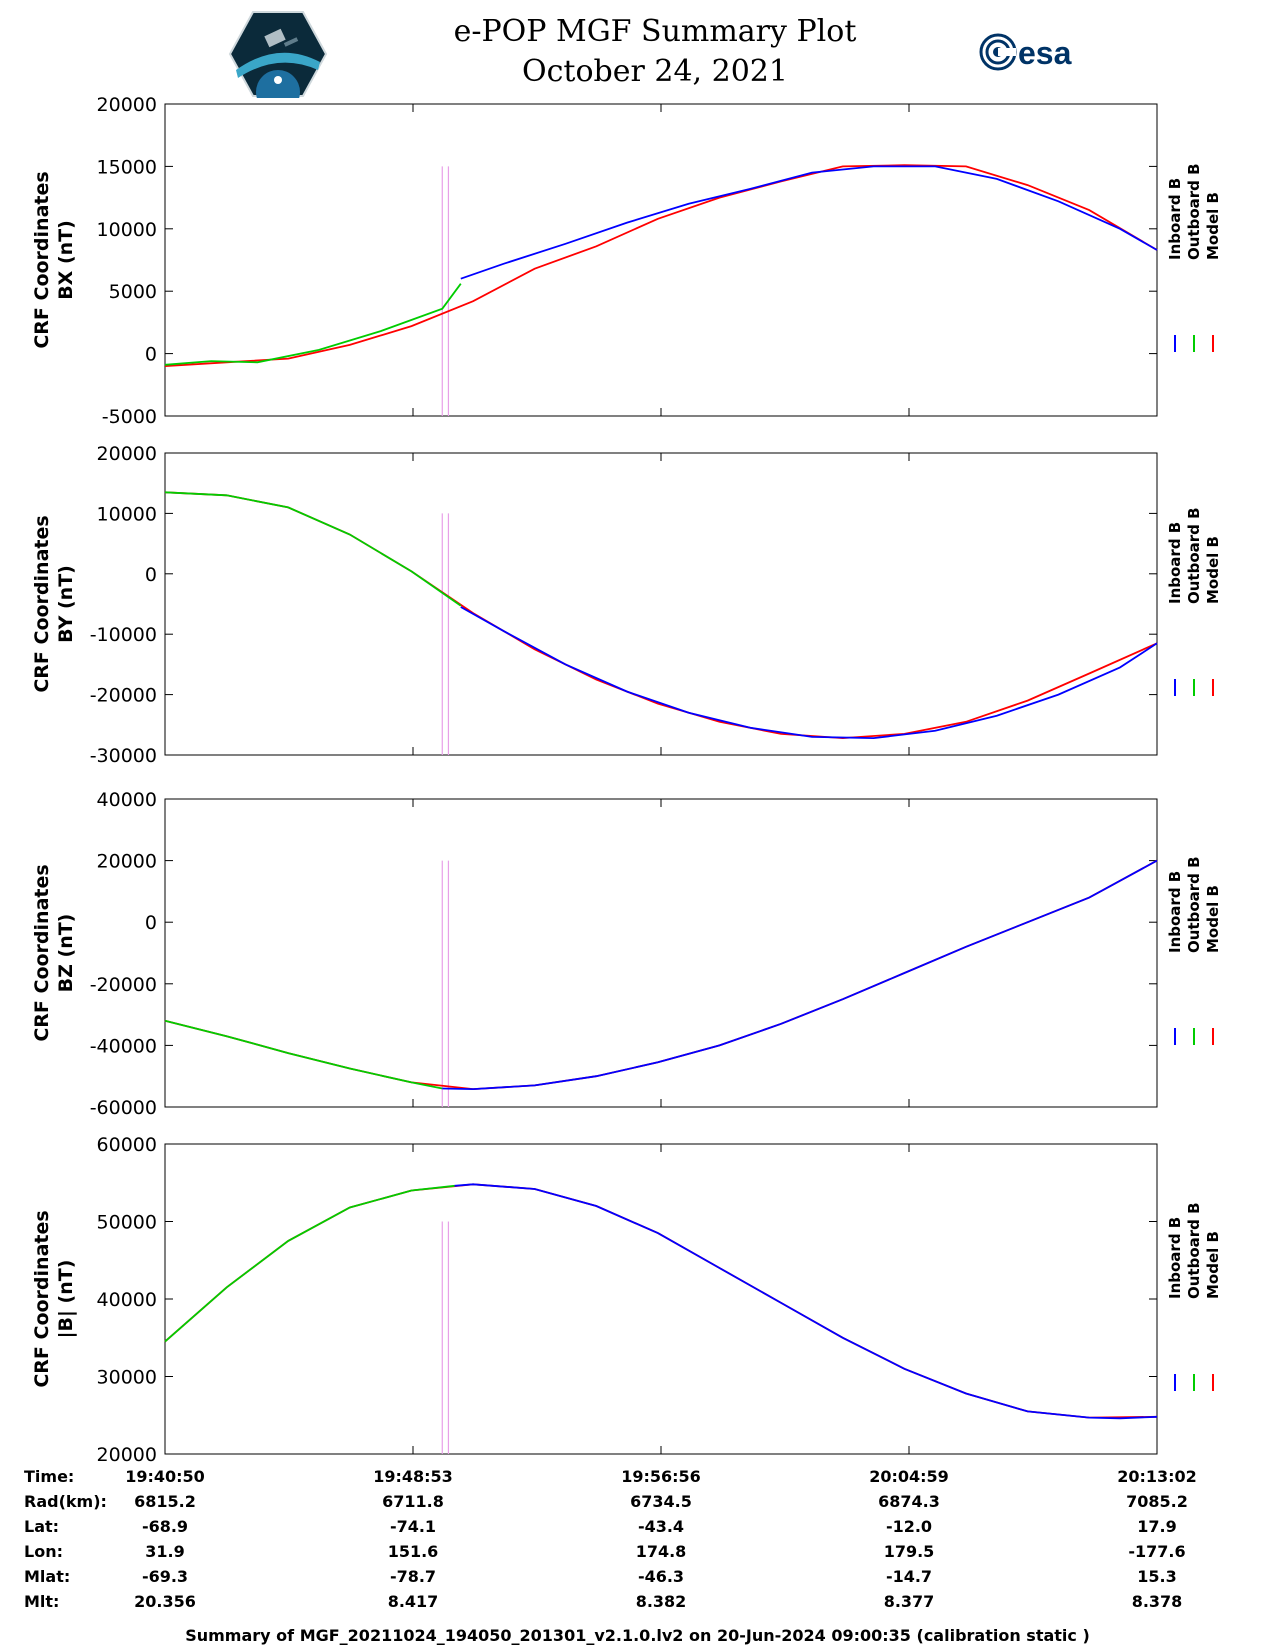  Describe the element at coordinates (66, 1299) in the screenshot. I see `y-axis-label: |B| (nT)` at that location.